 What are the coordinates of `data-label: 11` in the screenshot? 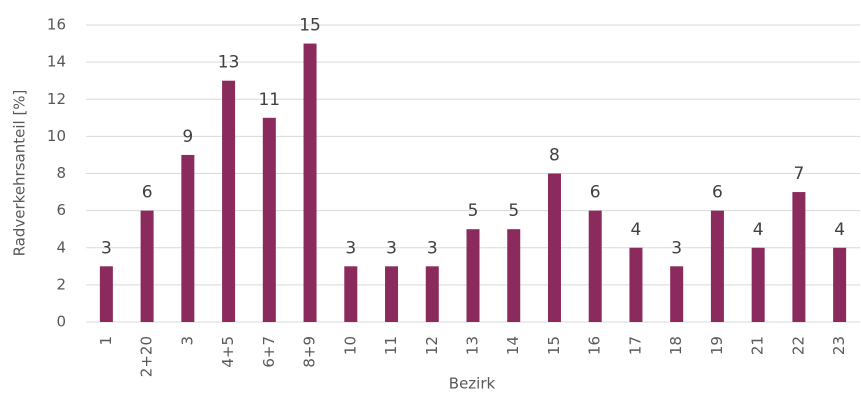 It's located at (269, 100).